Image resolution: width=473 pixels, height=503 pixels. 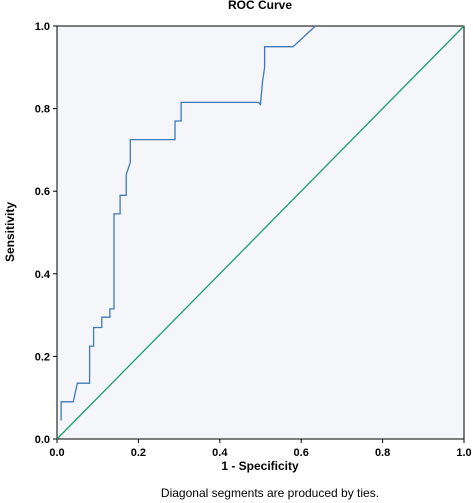 What do you see at coordinates (382, 453) in the screenshot?
I see `x-tick-label: 0.8` at bounding box center [382, 453].